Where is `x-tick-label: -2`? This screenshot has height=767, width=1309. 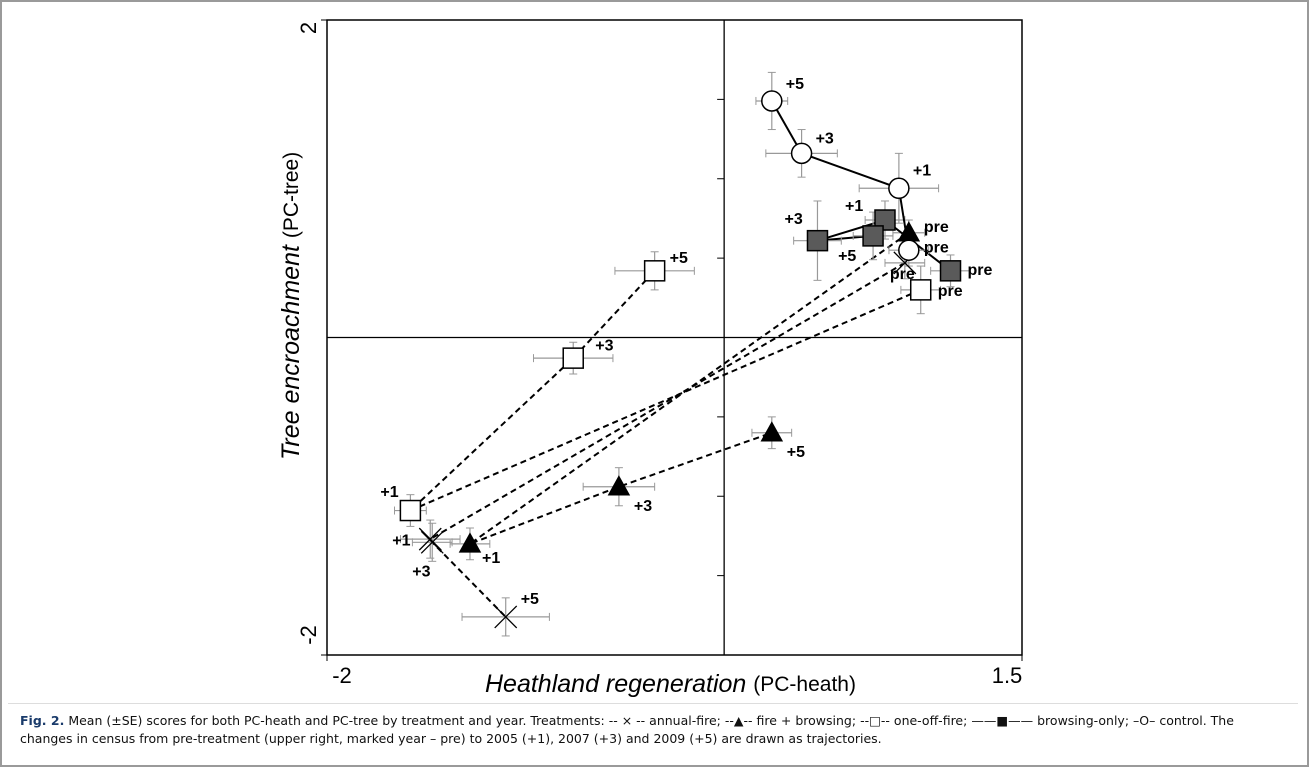 x-tick-label: -2 is located at coordinates (342, 675).